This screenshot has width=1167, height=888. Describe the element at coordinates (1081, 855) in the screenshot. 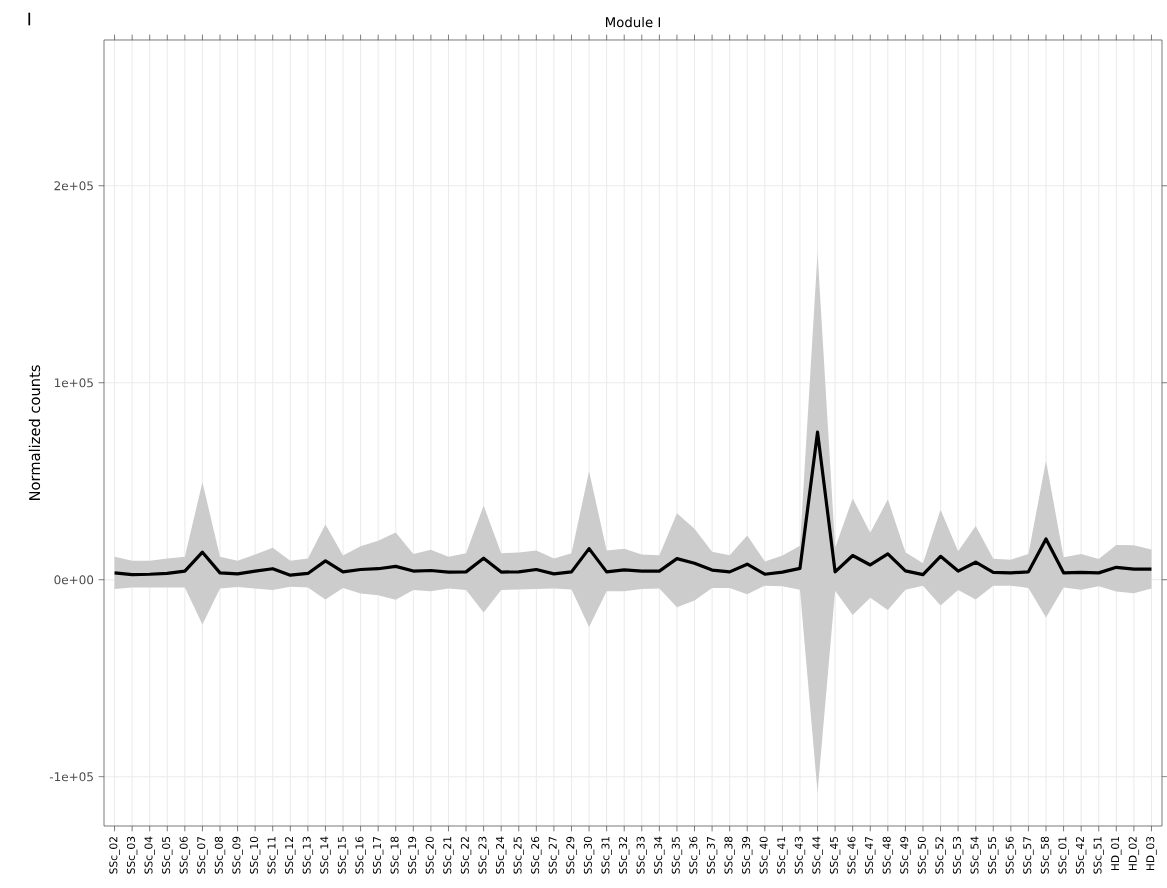

I see `x-tick-label: SSc_42` at that location.